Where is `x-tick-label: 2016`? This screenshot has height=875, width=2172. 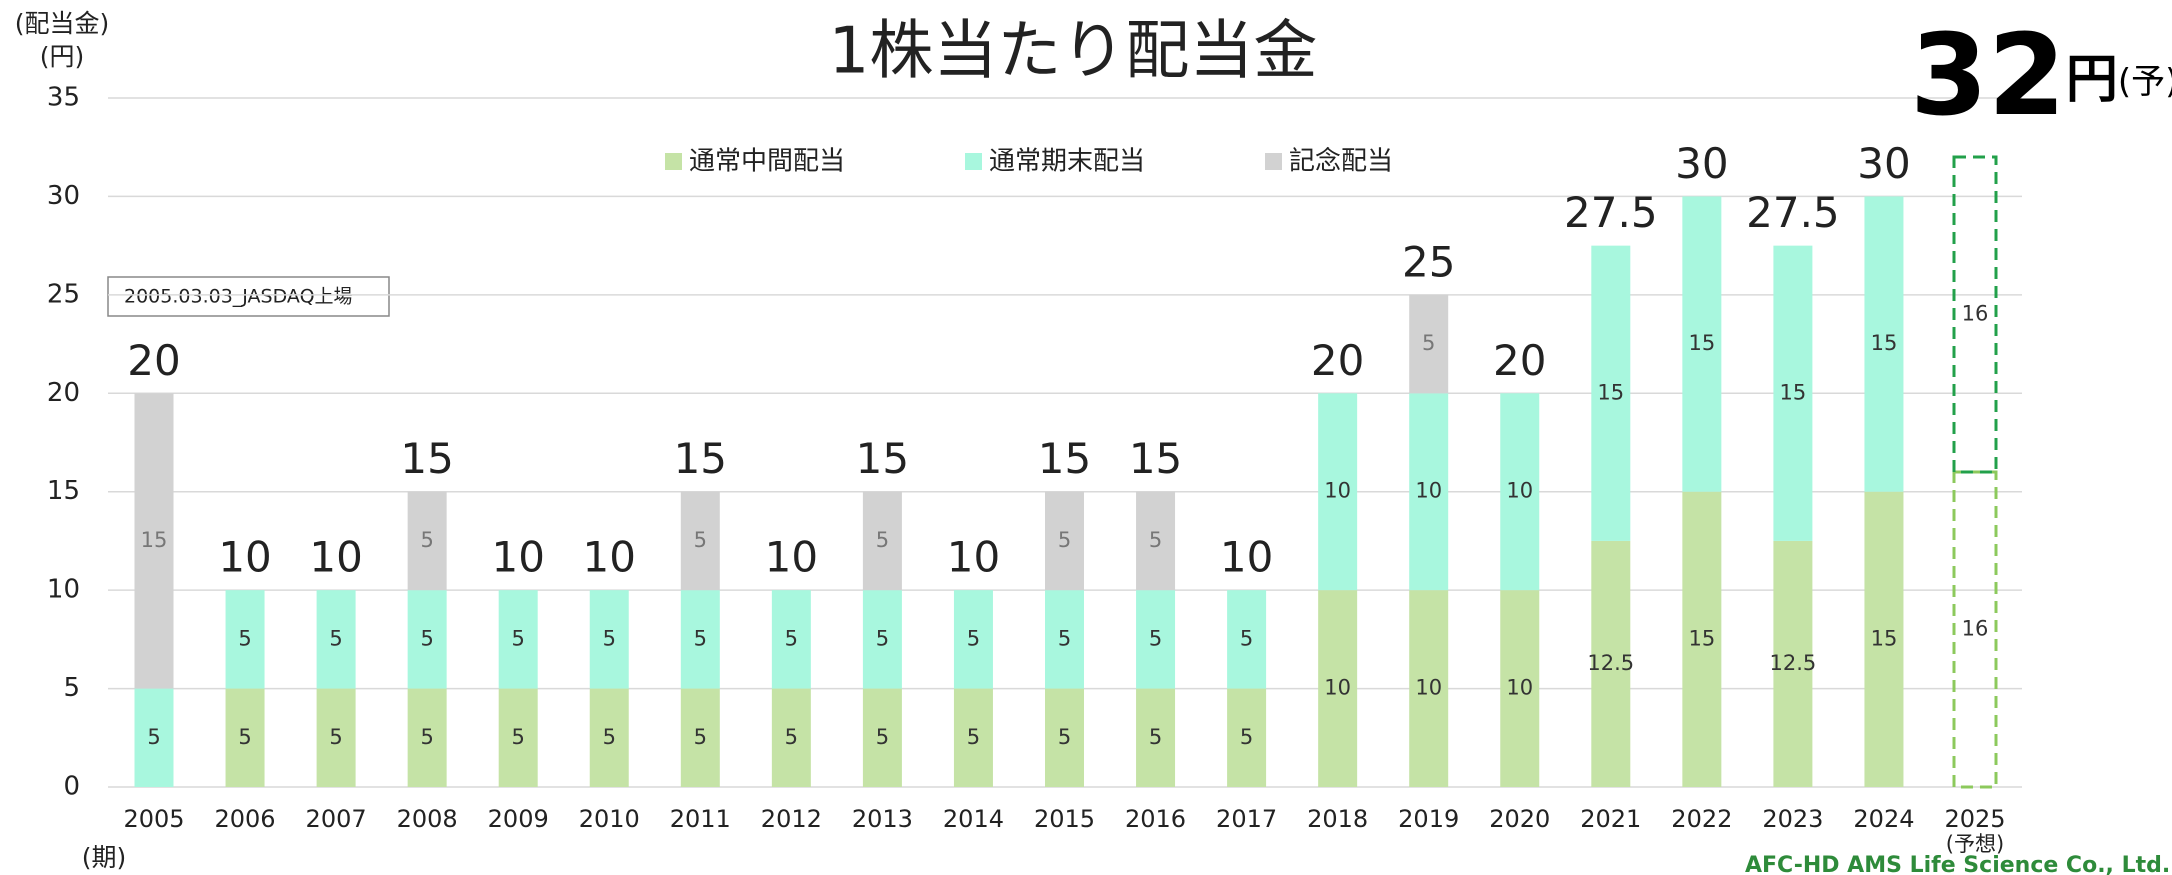 x-tick-label: 2016 is located at coordinates (1155, 819).